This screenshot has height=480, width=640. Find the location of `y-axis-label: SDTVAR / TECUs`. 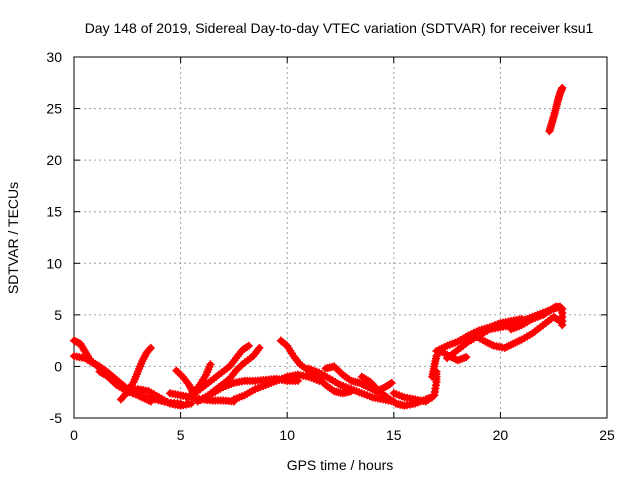

y-axis-label: SDTVAR / TECUs is located at coordinates (13, 238).